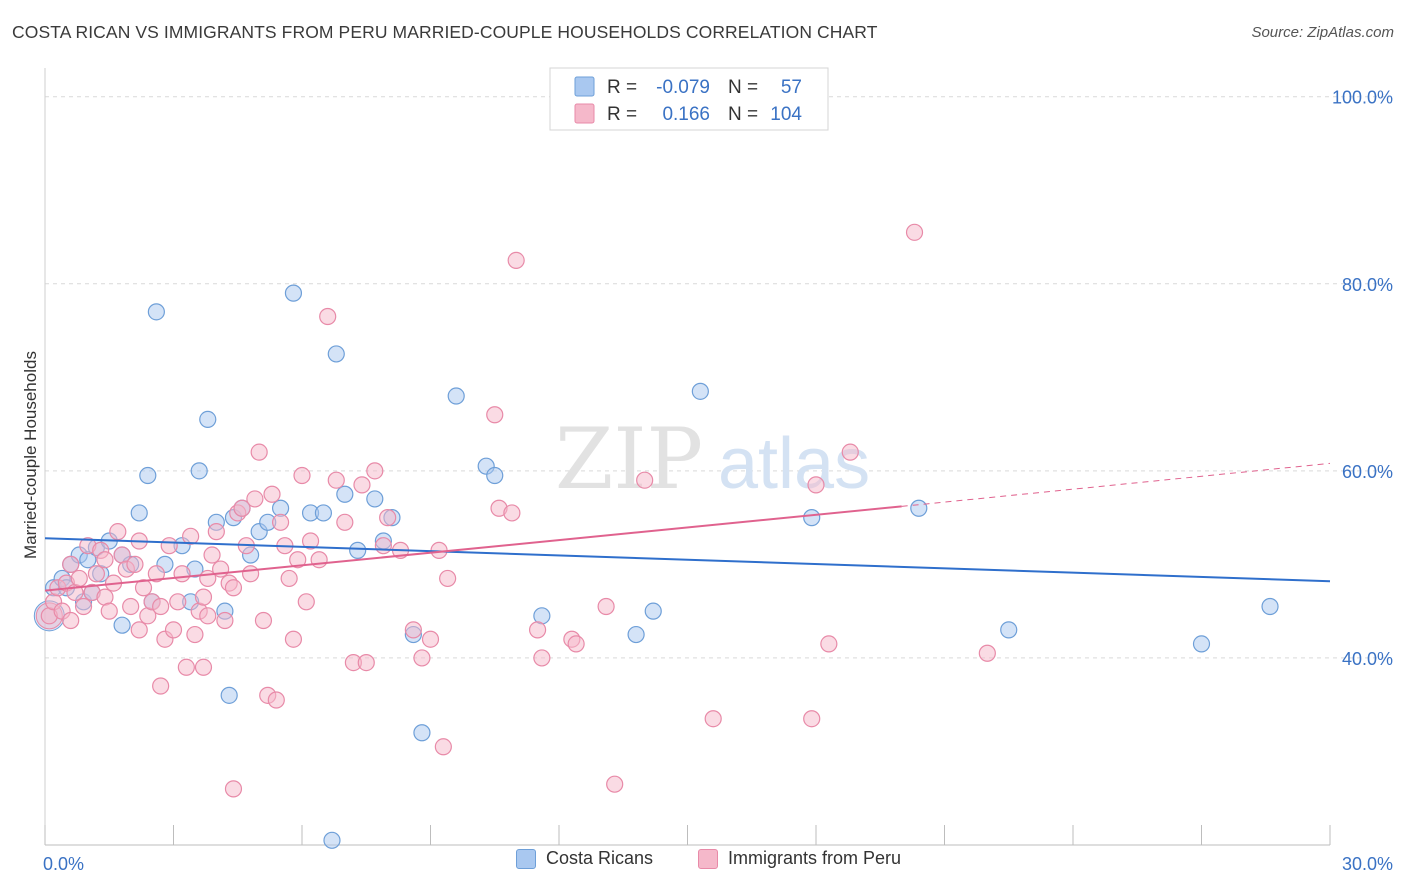 This screenshot has height=892, width=1406. I want to click on legend-item-peru: Immigrants from Peru, so click(799, 858).